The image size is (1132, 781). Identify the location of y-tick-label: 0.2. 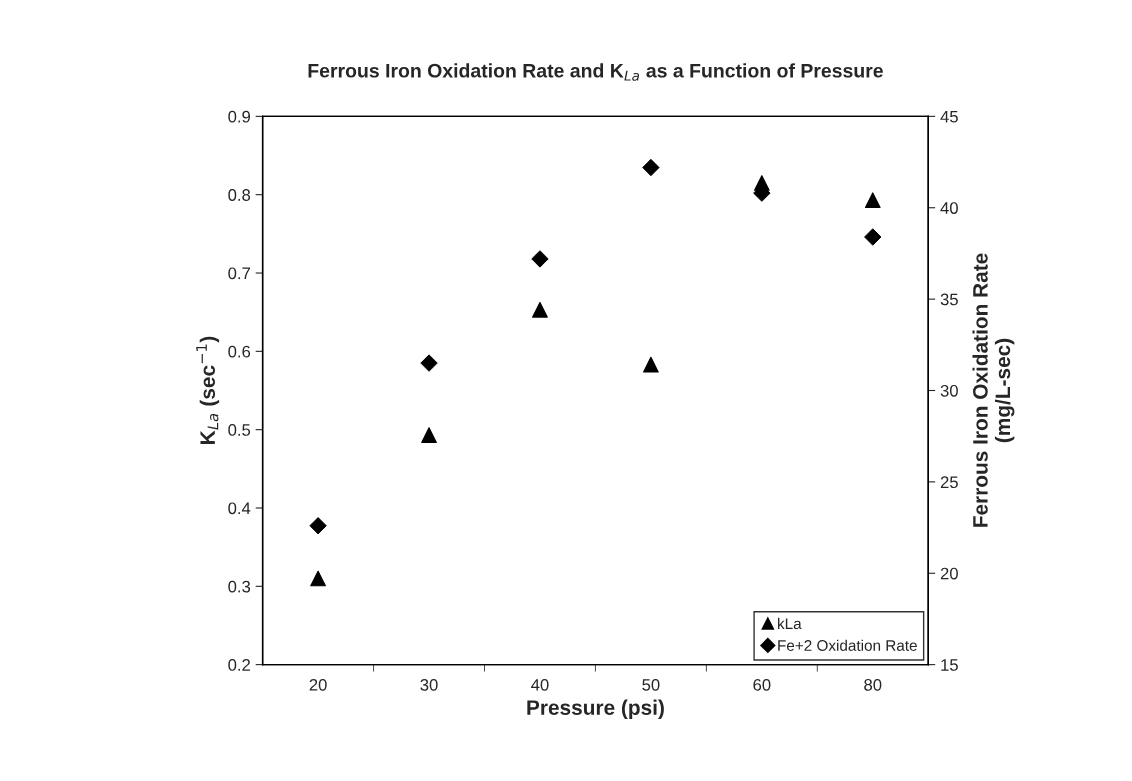
(239, 665).